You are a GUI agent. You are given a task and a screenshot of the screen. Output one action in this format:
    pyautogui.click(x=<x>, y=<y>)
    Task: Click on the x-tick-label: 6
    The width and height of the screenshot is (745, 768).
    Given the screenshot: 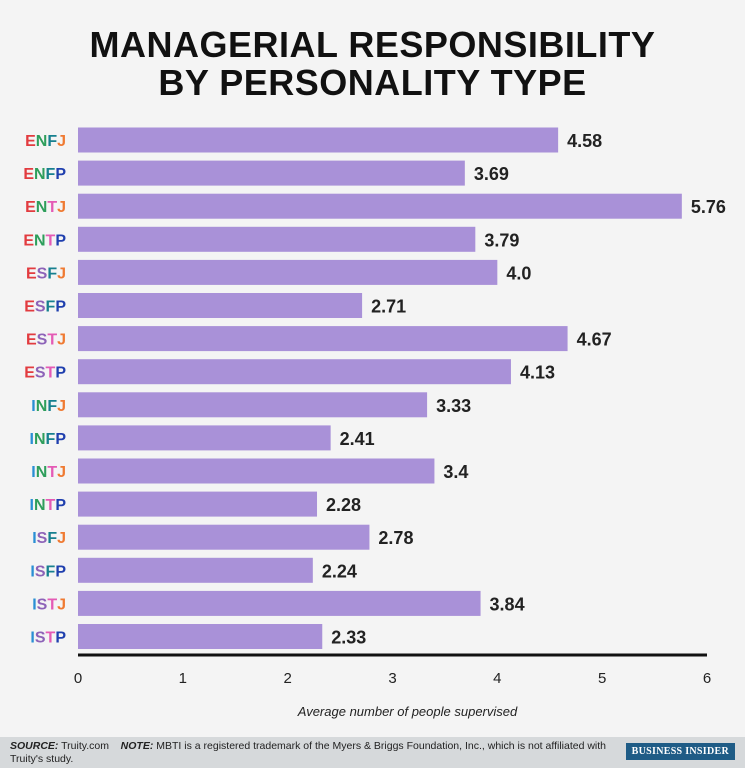 What is the action you would take?
    pyautogui.click(x=707, y=678)
    